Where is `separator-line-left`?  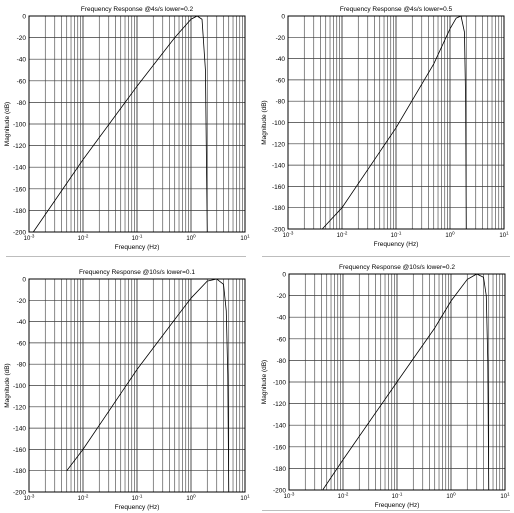
separator-line-left is located at coordinates (126, 256).